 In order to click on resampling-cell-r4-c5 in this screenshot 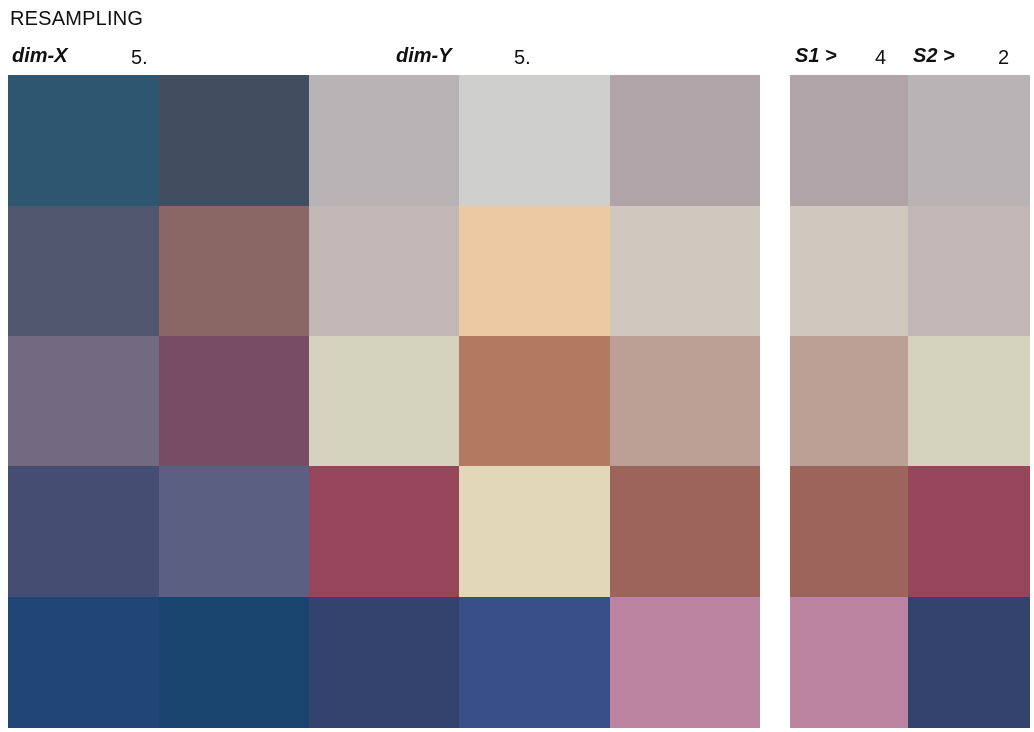, I will do `click(685, 531)`.